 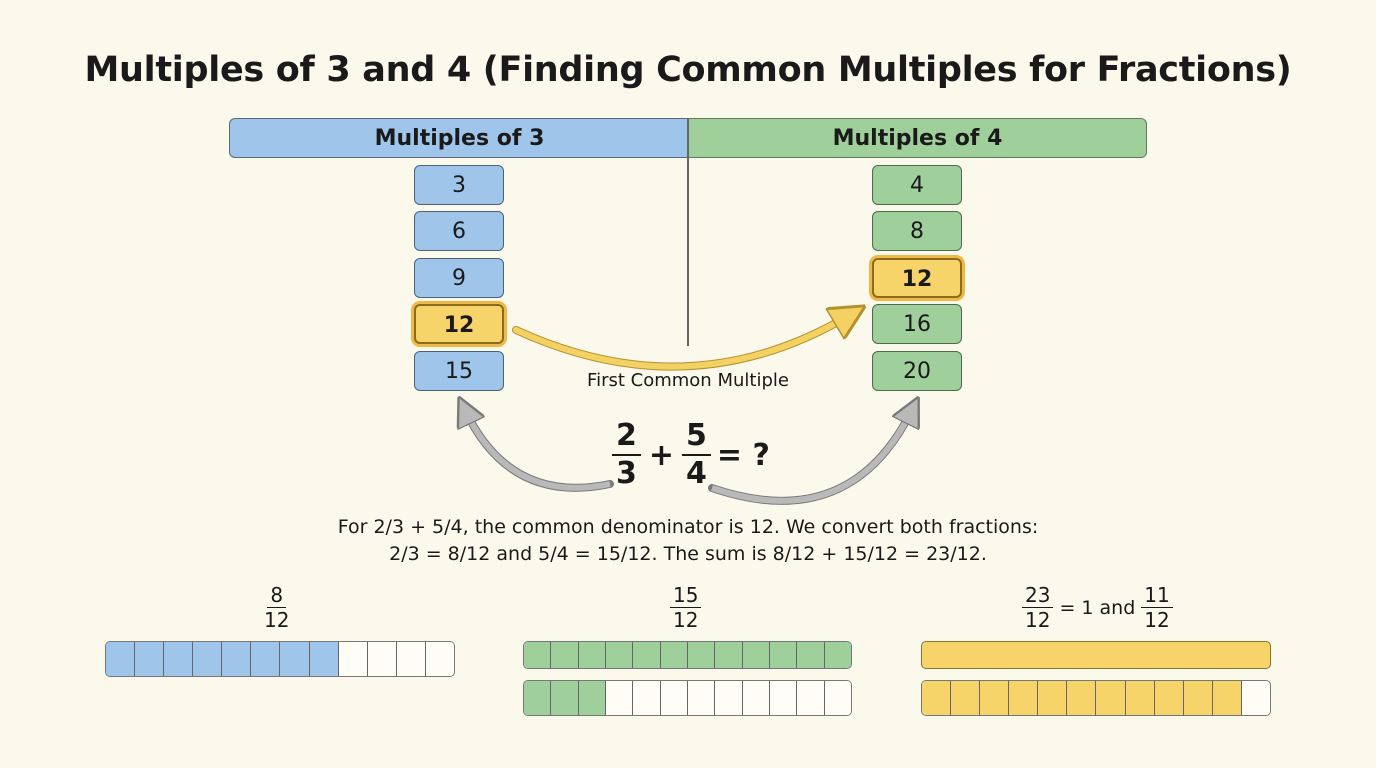 I want to click on multiple-4-cell: 4, so click(x=917, y=185).